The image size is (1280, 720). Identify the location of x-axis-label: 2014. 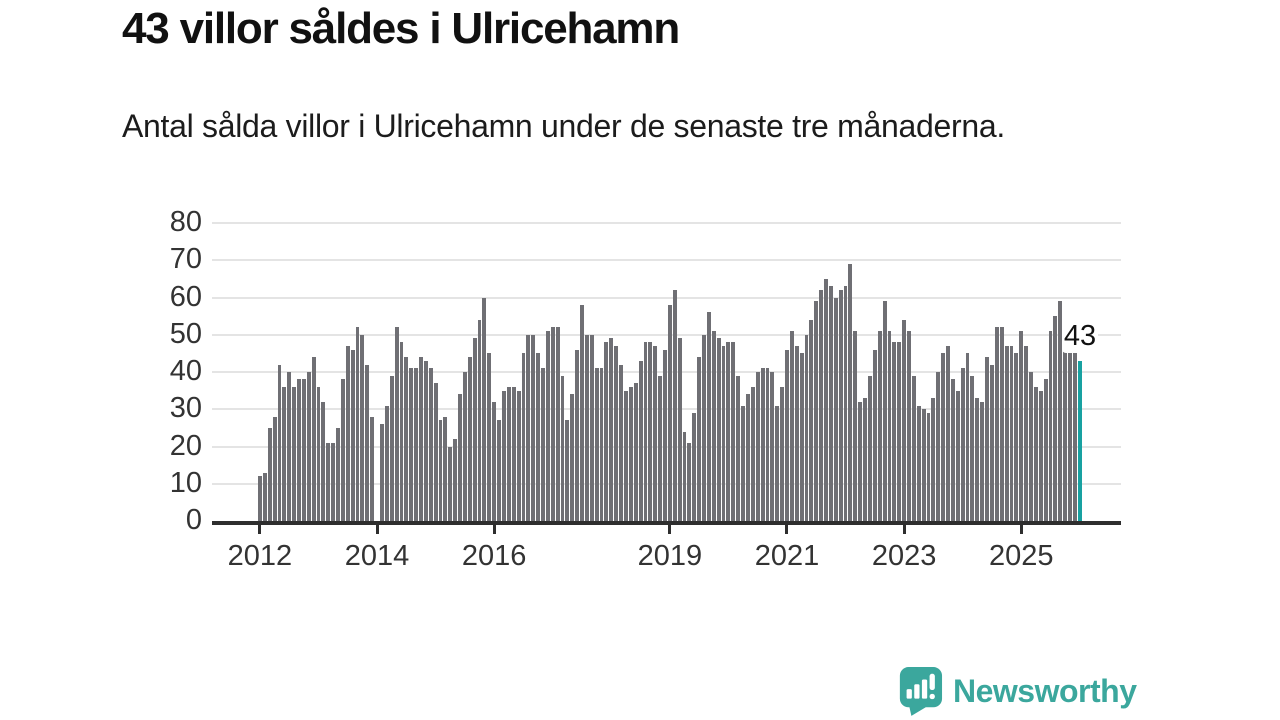
(377, 556).